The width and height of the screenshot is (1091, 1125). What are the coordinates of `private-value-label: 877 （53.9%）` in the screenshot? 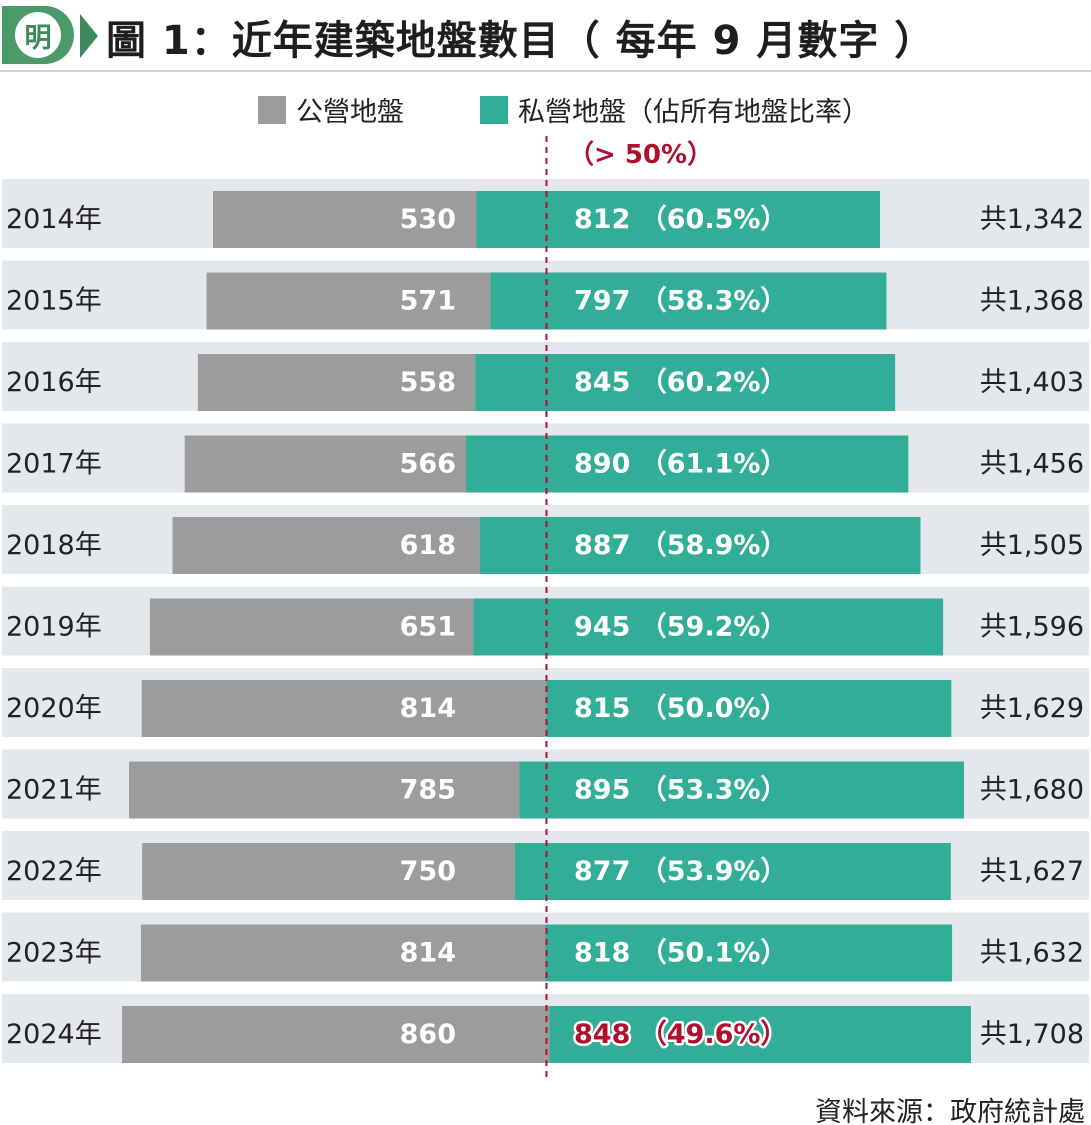 It's located at (680, 871).